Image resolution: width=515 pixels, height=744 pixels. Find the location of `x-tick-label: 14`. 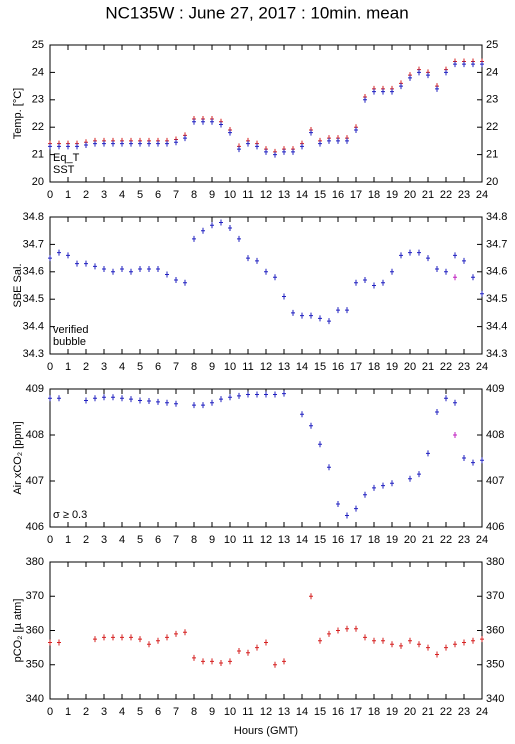

x-tick-label: 14 is located at coordinates (302, 540).